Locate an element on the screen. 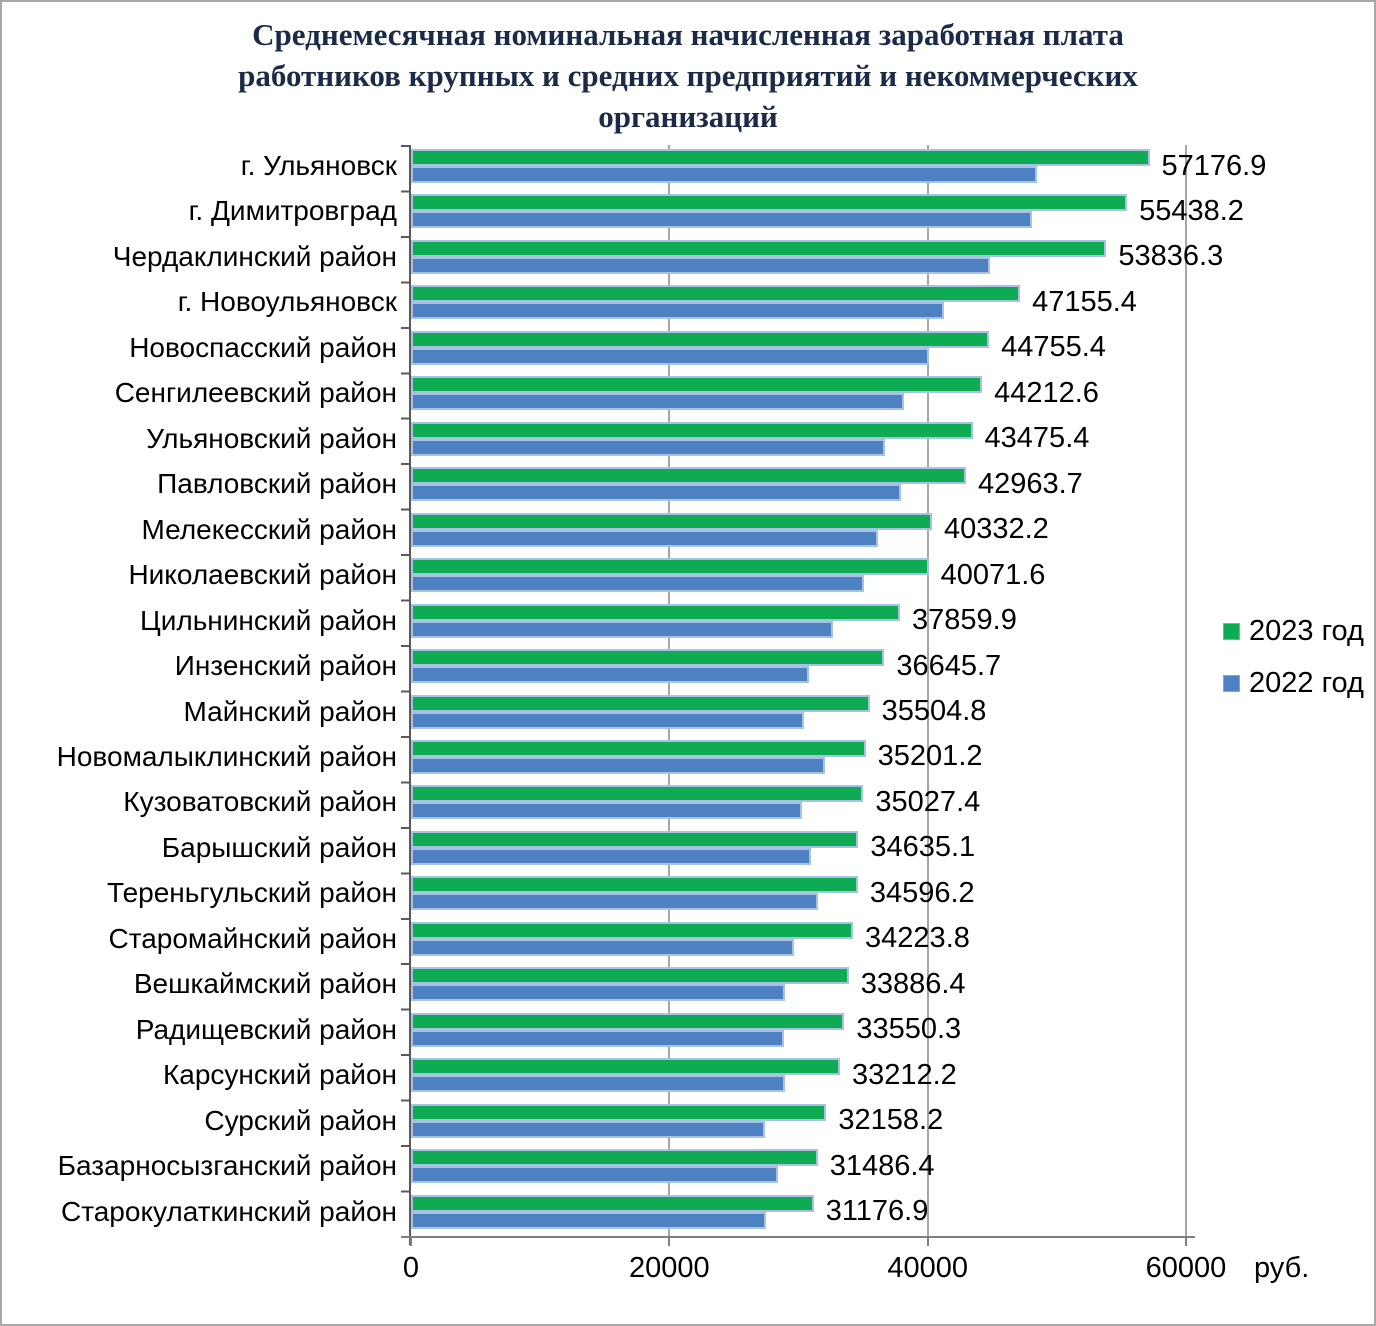 This screenshot has height=1326, width=1376. chart-row-9: Николаевский район 40071.6 is located at coordinates (657, 576).